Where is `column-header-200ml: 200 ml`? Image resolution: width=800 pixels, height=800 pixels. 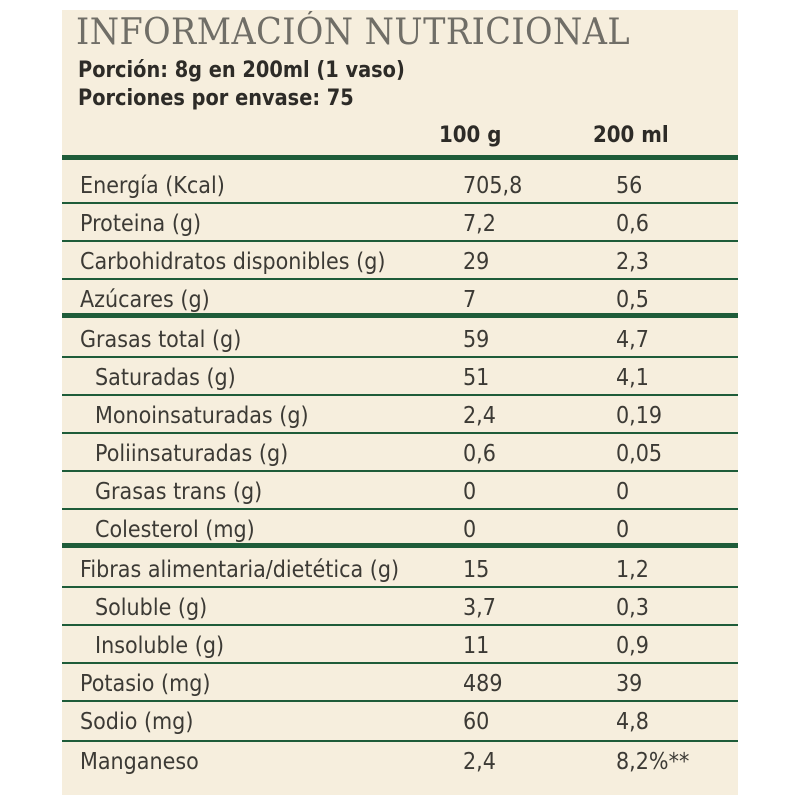 column-header-200ml: 200 ml is located at coordinates (631, 135).